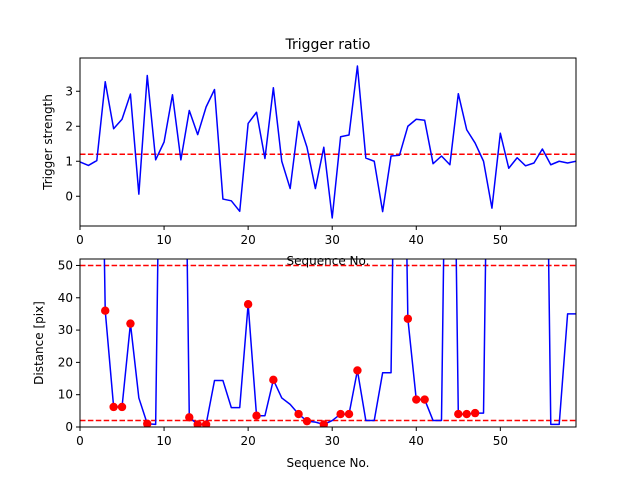 This screenshot has width=640, height=480. What do you see at coordinates (65, 298) in the screenshot?
I see `distance-ytick-label-40: 40` at bounding box center [65, 298].